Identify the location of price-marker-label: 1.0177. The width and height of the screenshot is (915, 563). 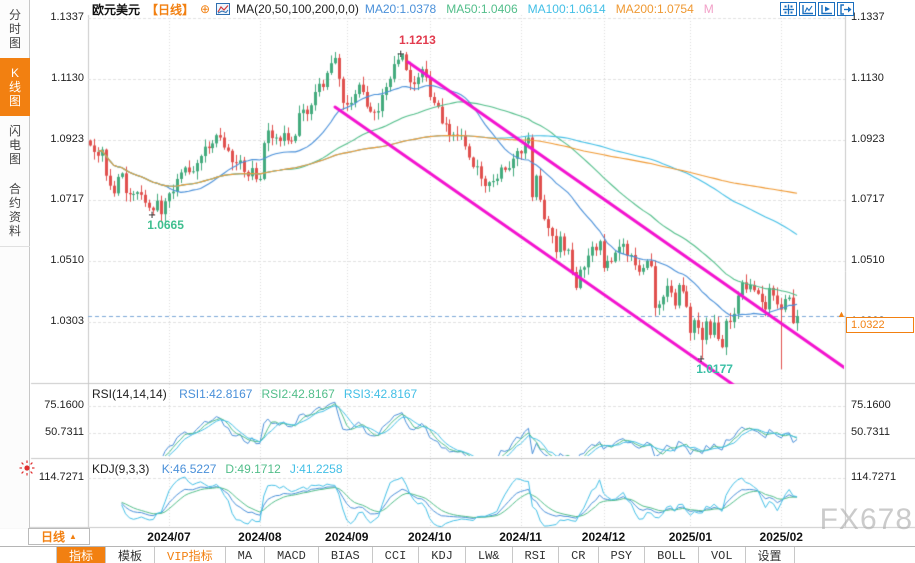
(714, 368).